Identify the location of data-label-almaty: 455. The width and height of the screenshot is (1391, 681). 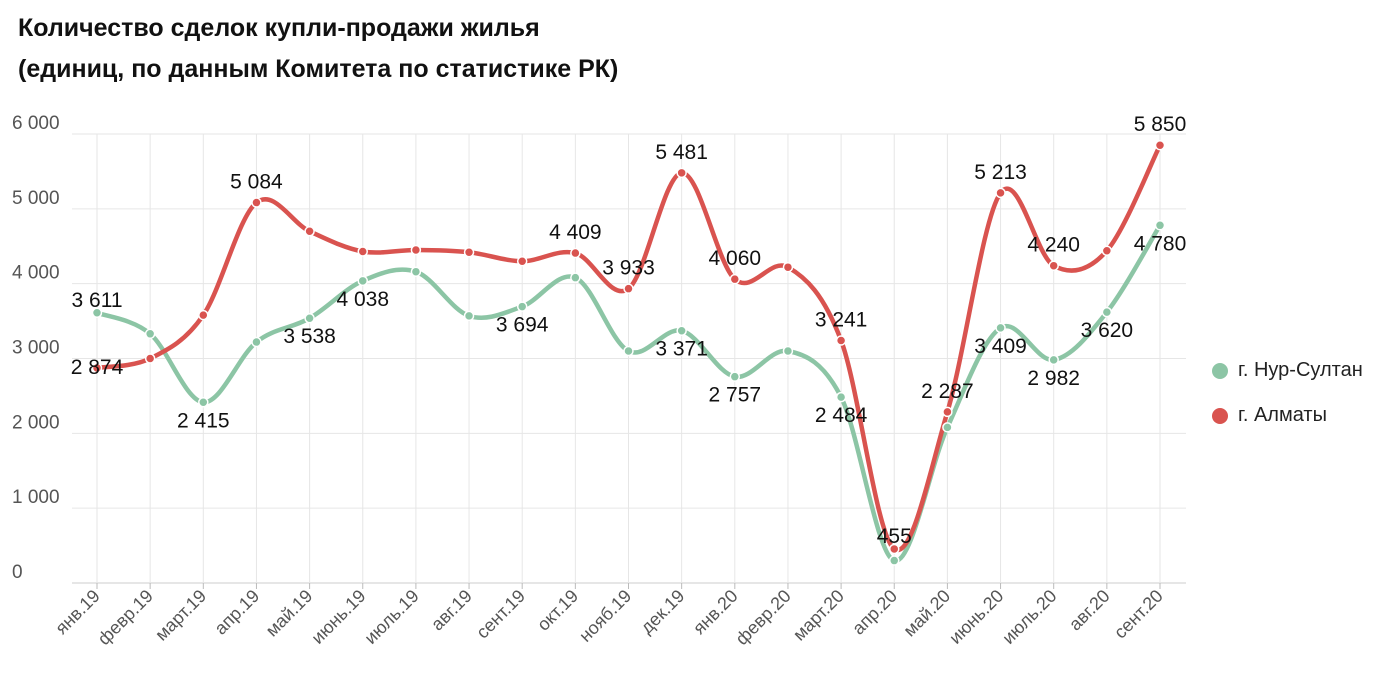
(894, 536).